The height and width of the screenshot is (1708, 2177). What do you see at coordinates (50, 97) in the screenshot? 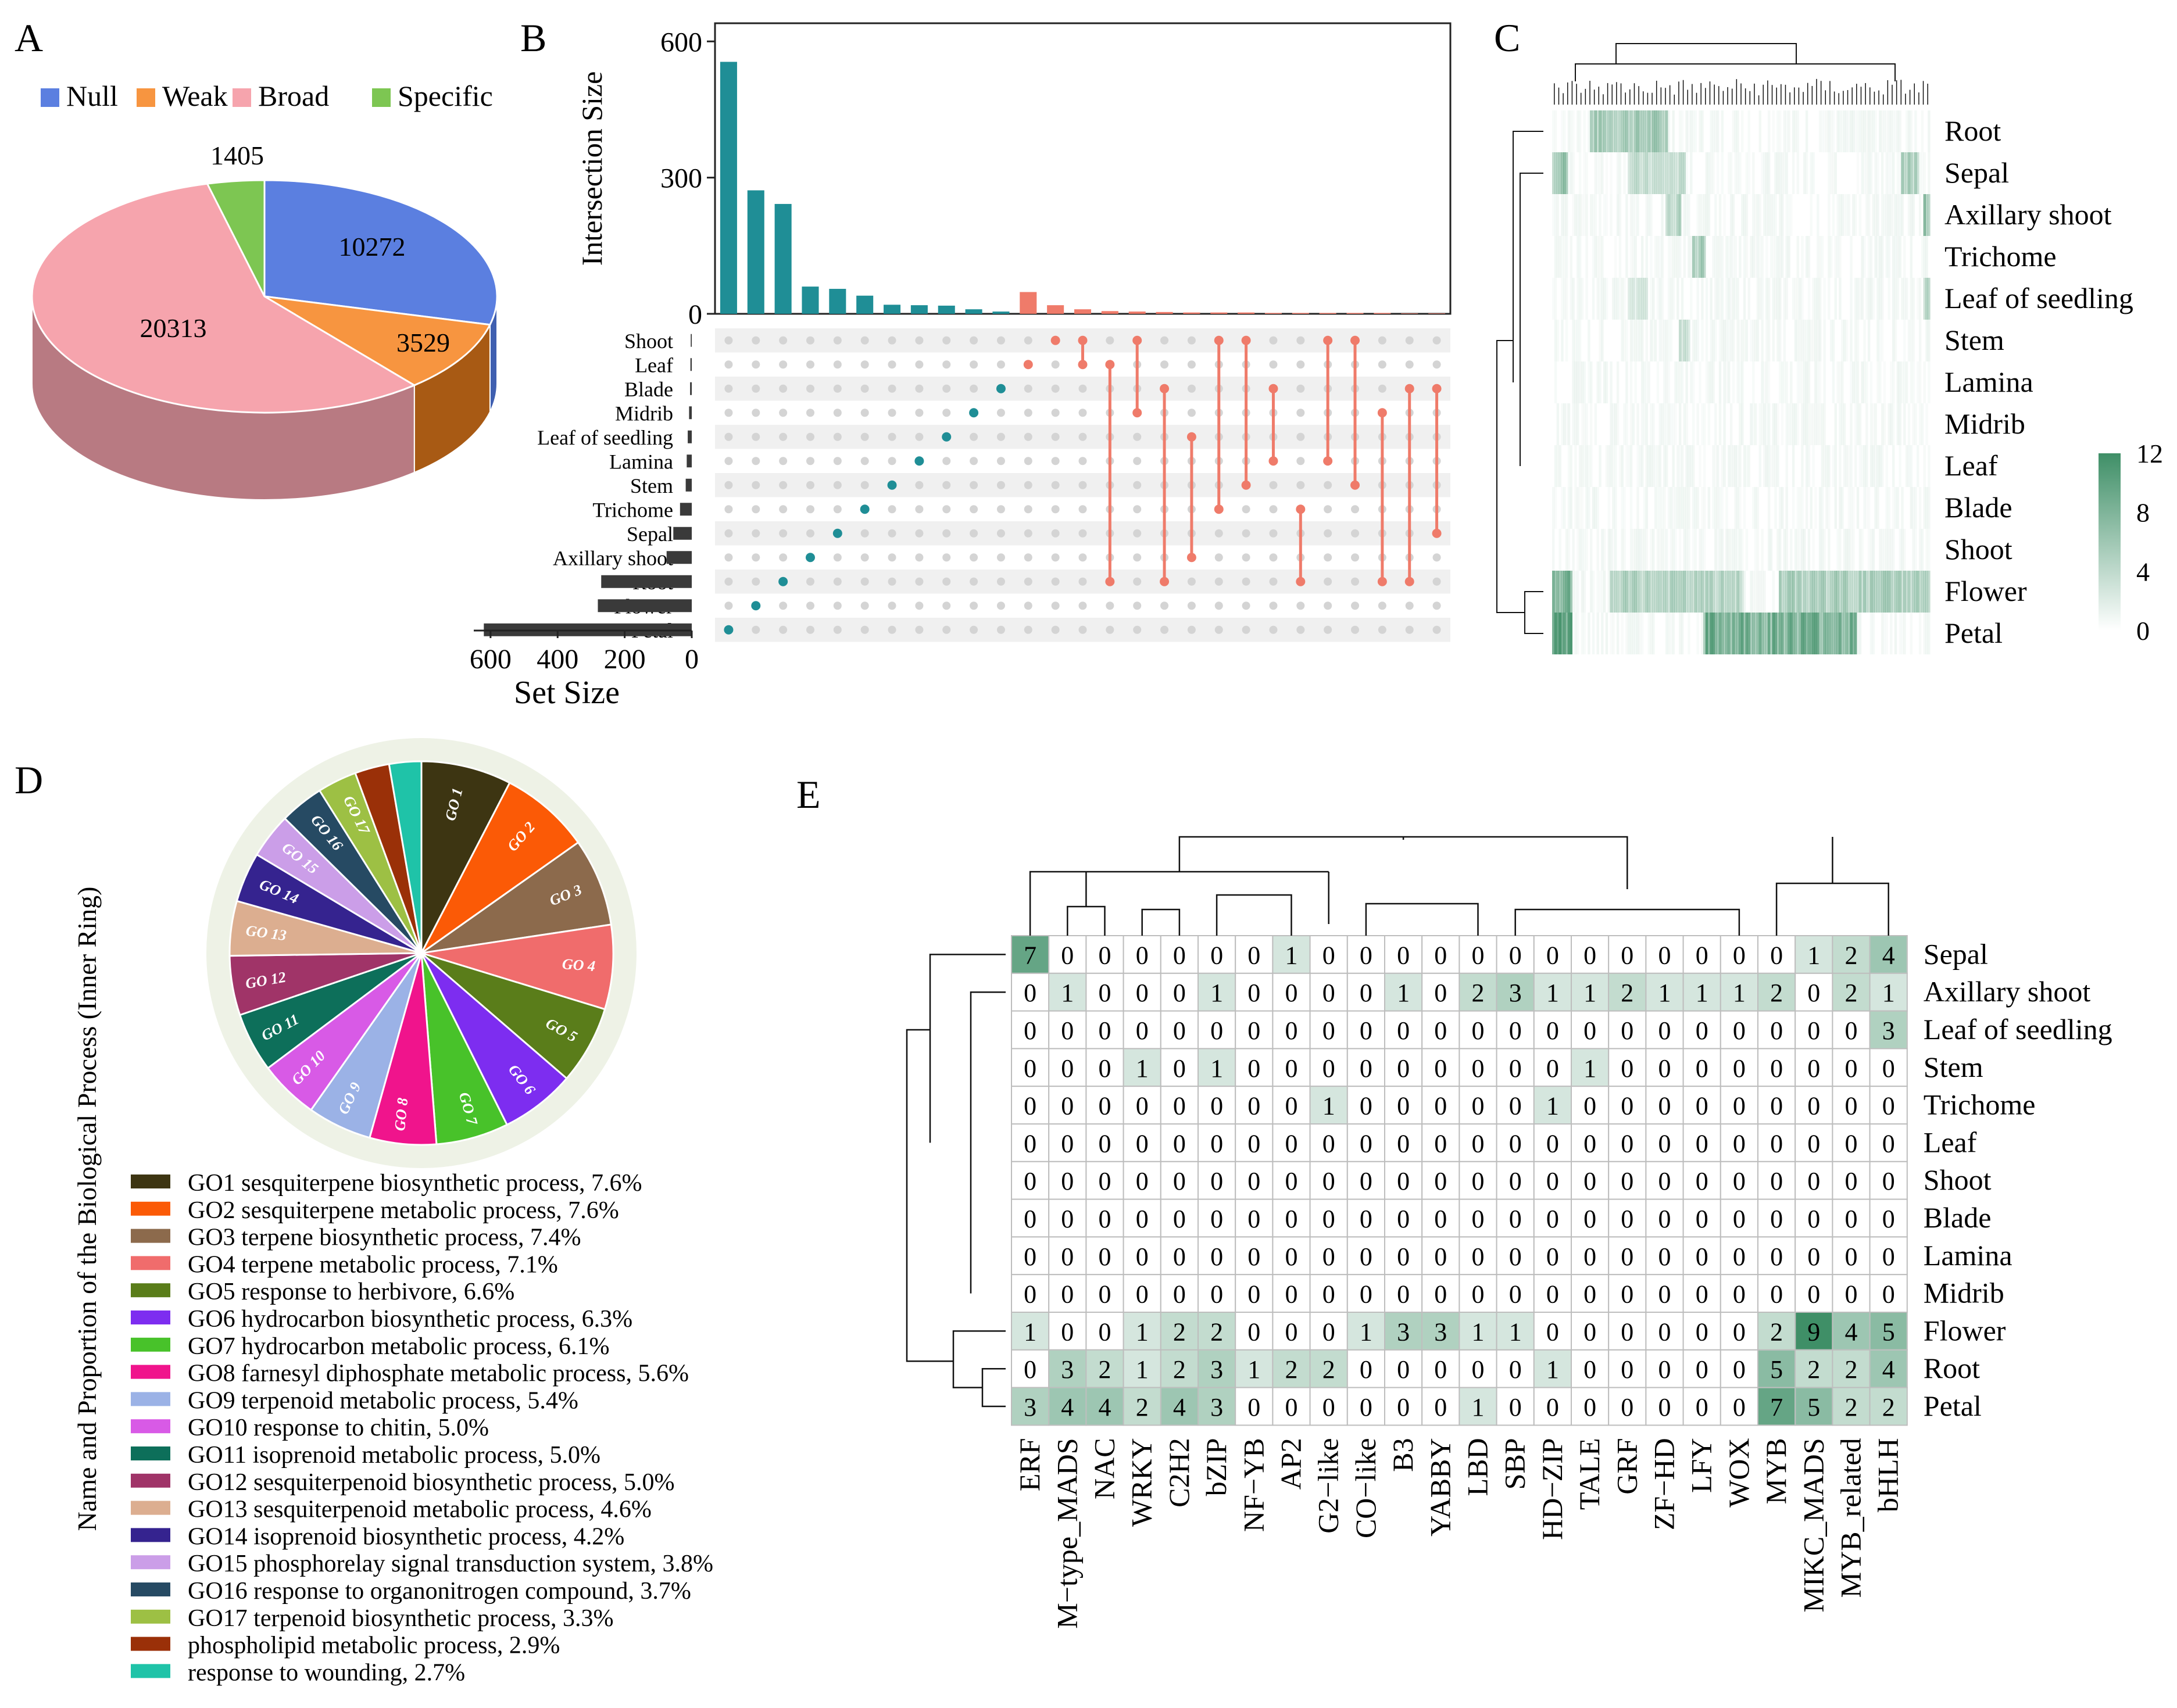
I see `legend-swatch-null` at bounding box center [50, 97].